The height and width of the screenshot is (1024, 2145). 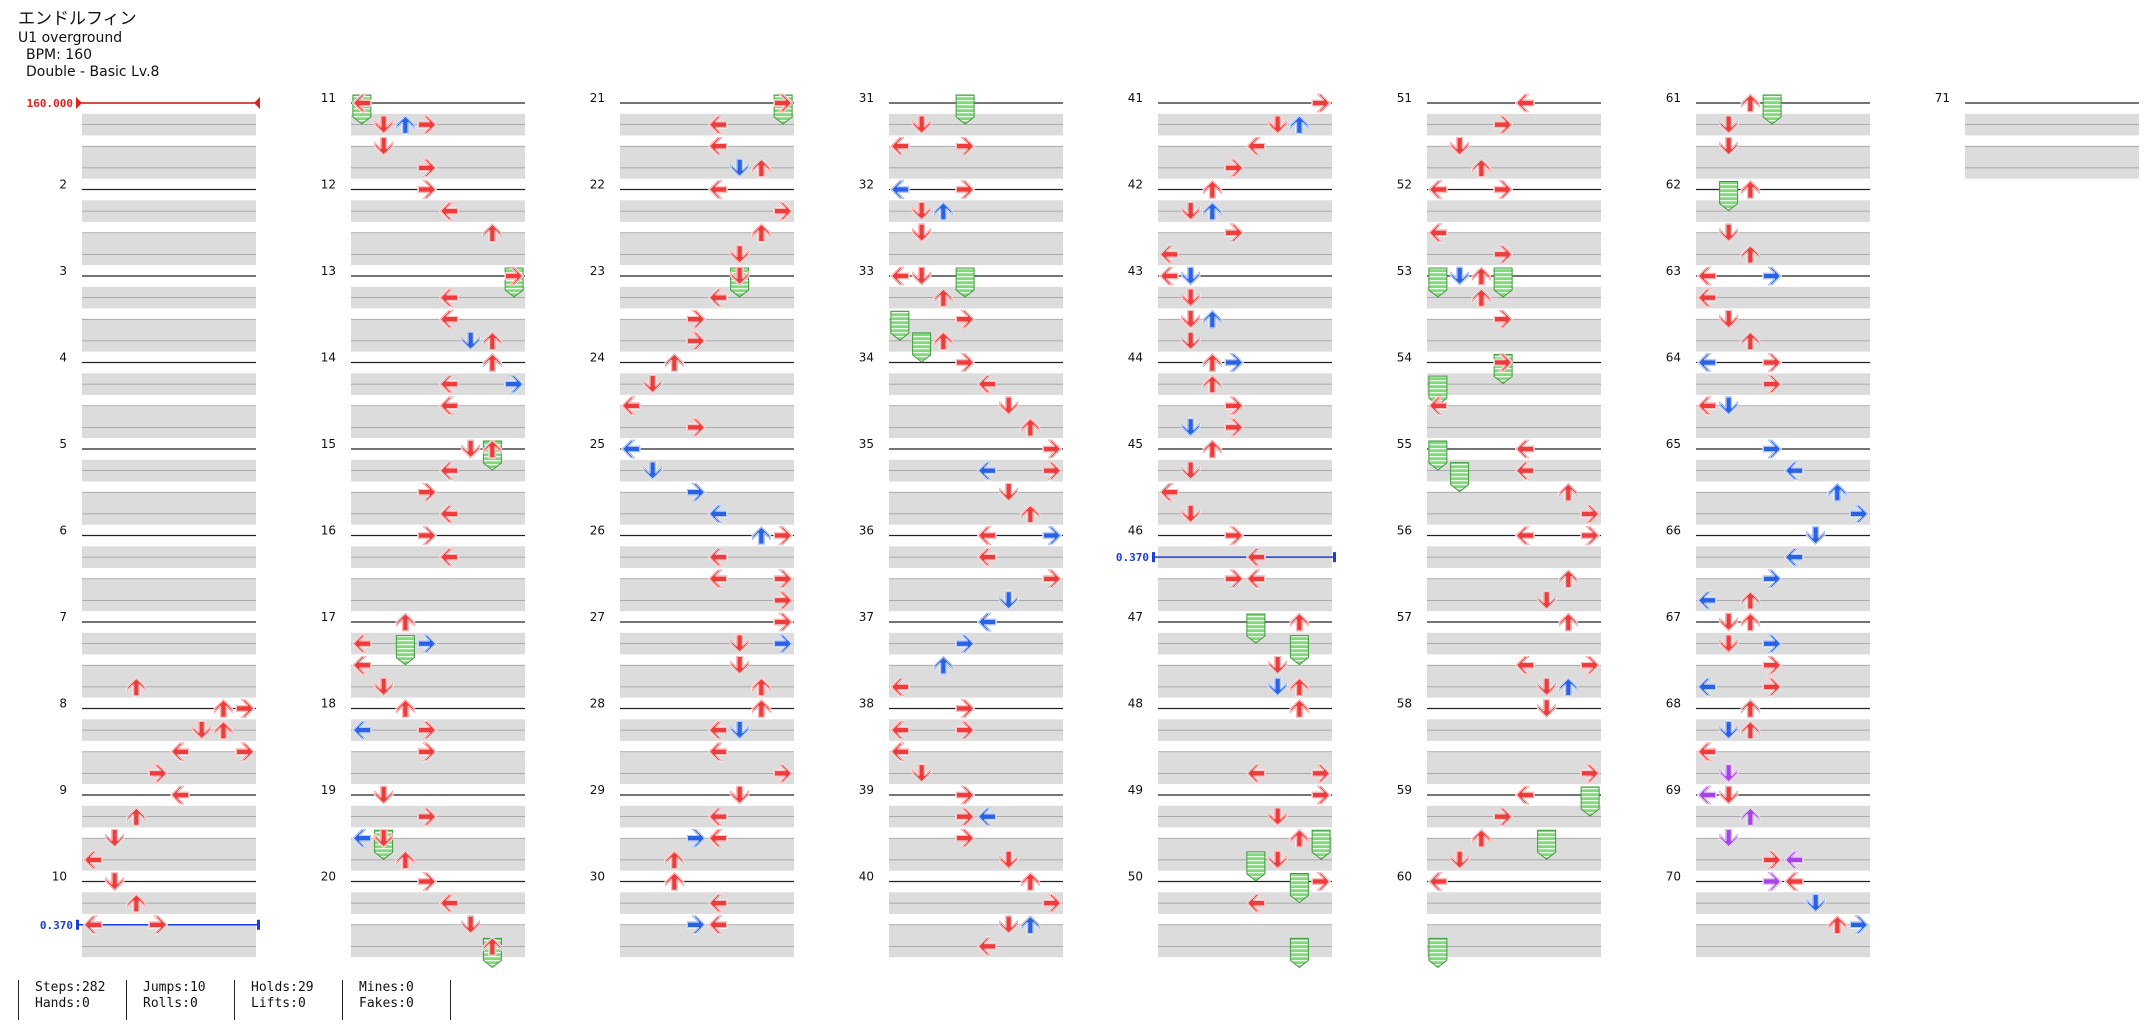 What do you see at coordinates (597, 877) in the screenshot?
I see `measure-number: 30` at bounding box center [597, 877].